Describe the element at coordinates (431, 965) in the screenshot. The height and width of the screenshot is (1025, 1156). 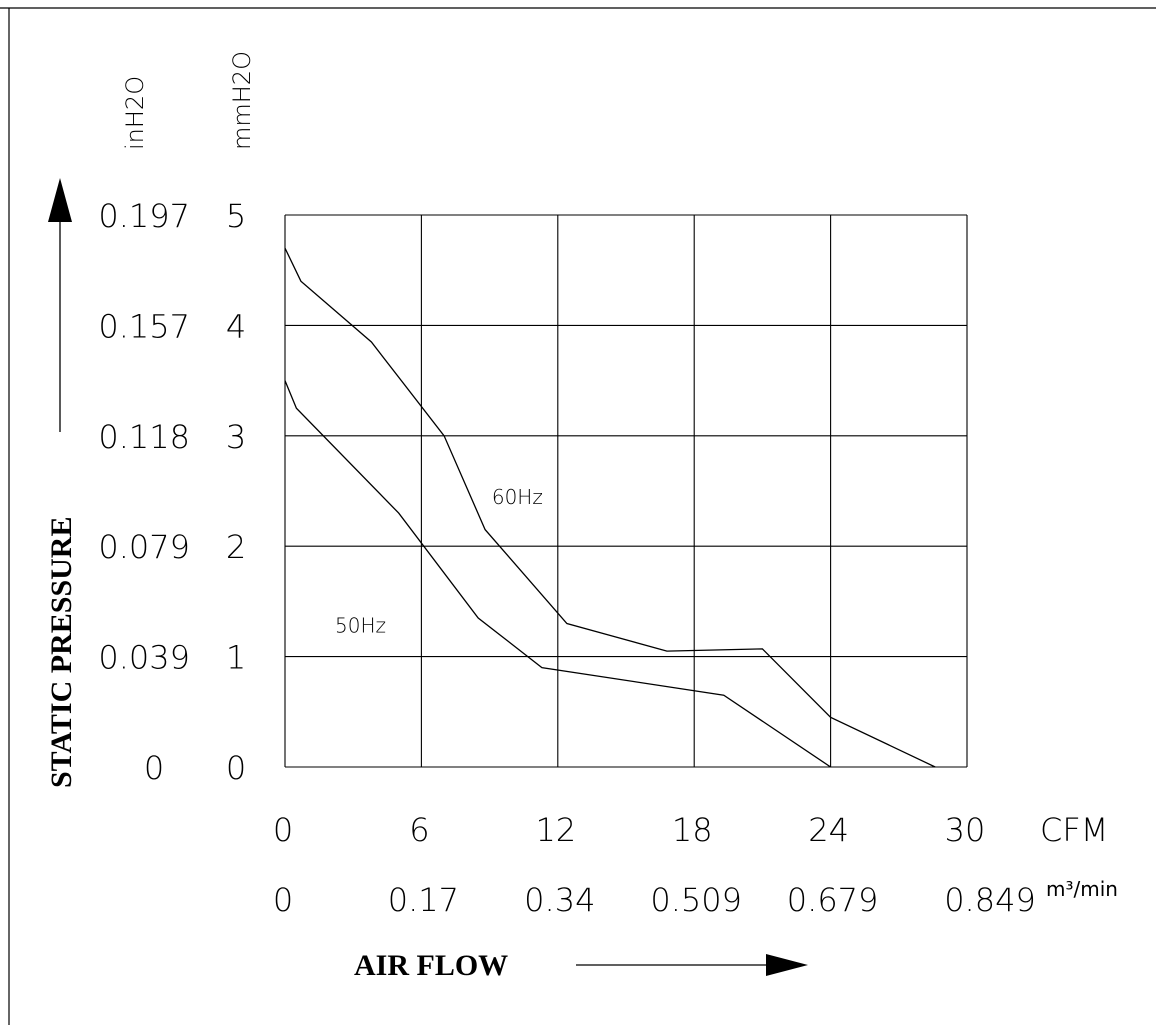
I see `x-axis-title: AIR FLOW` at that location.